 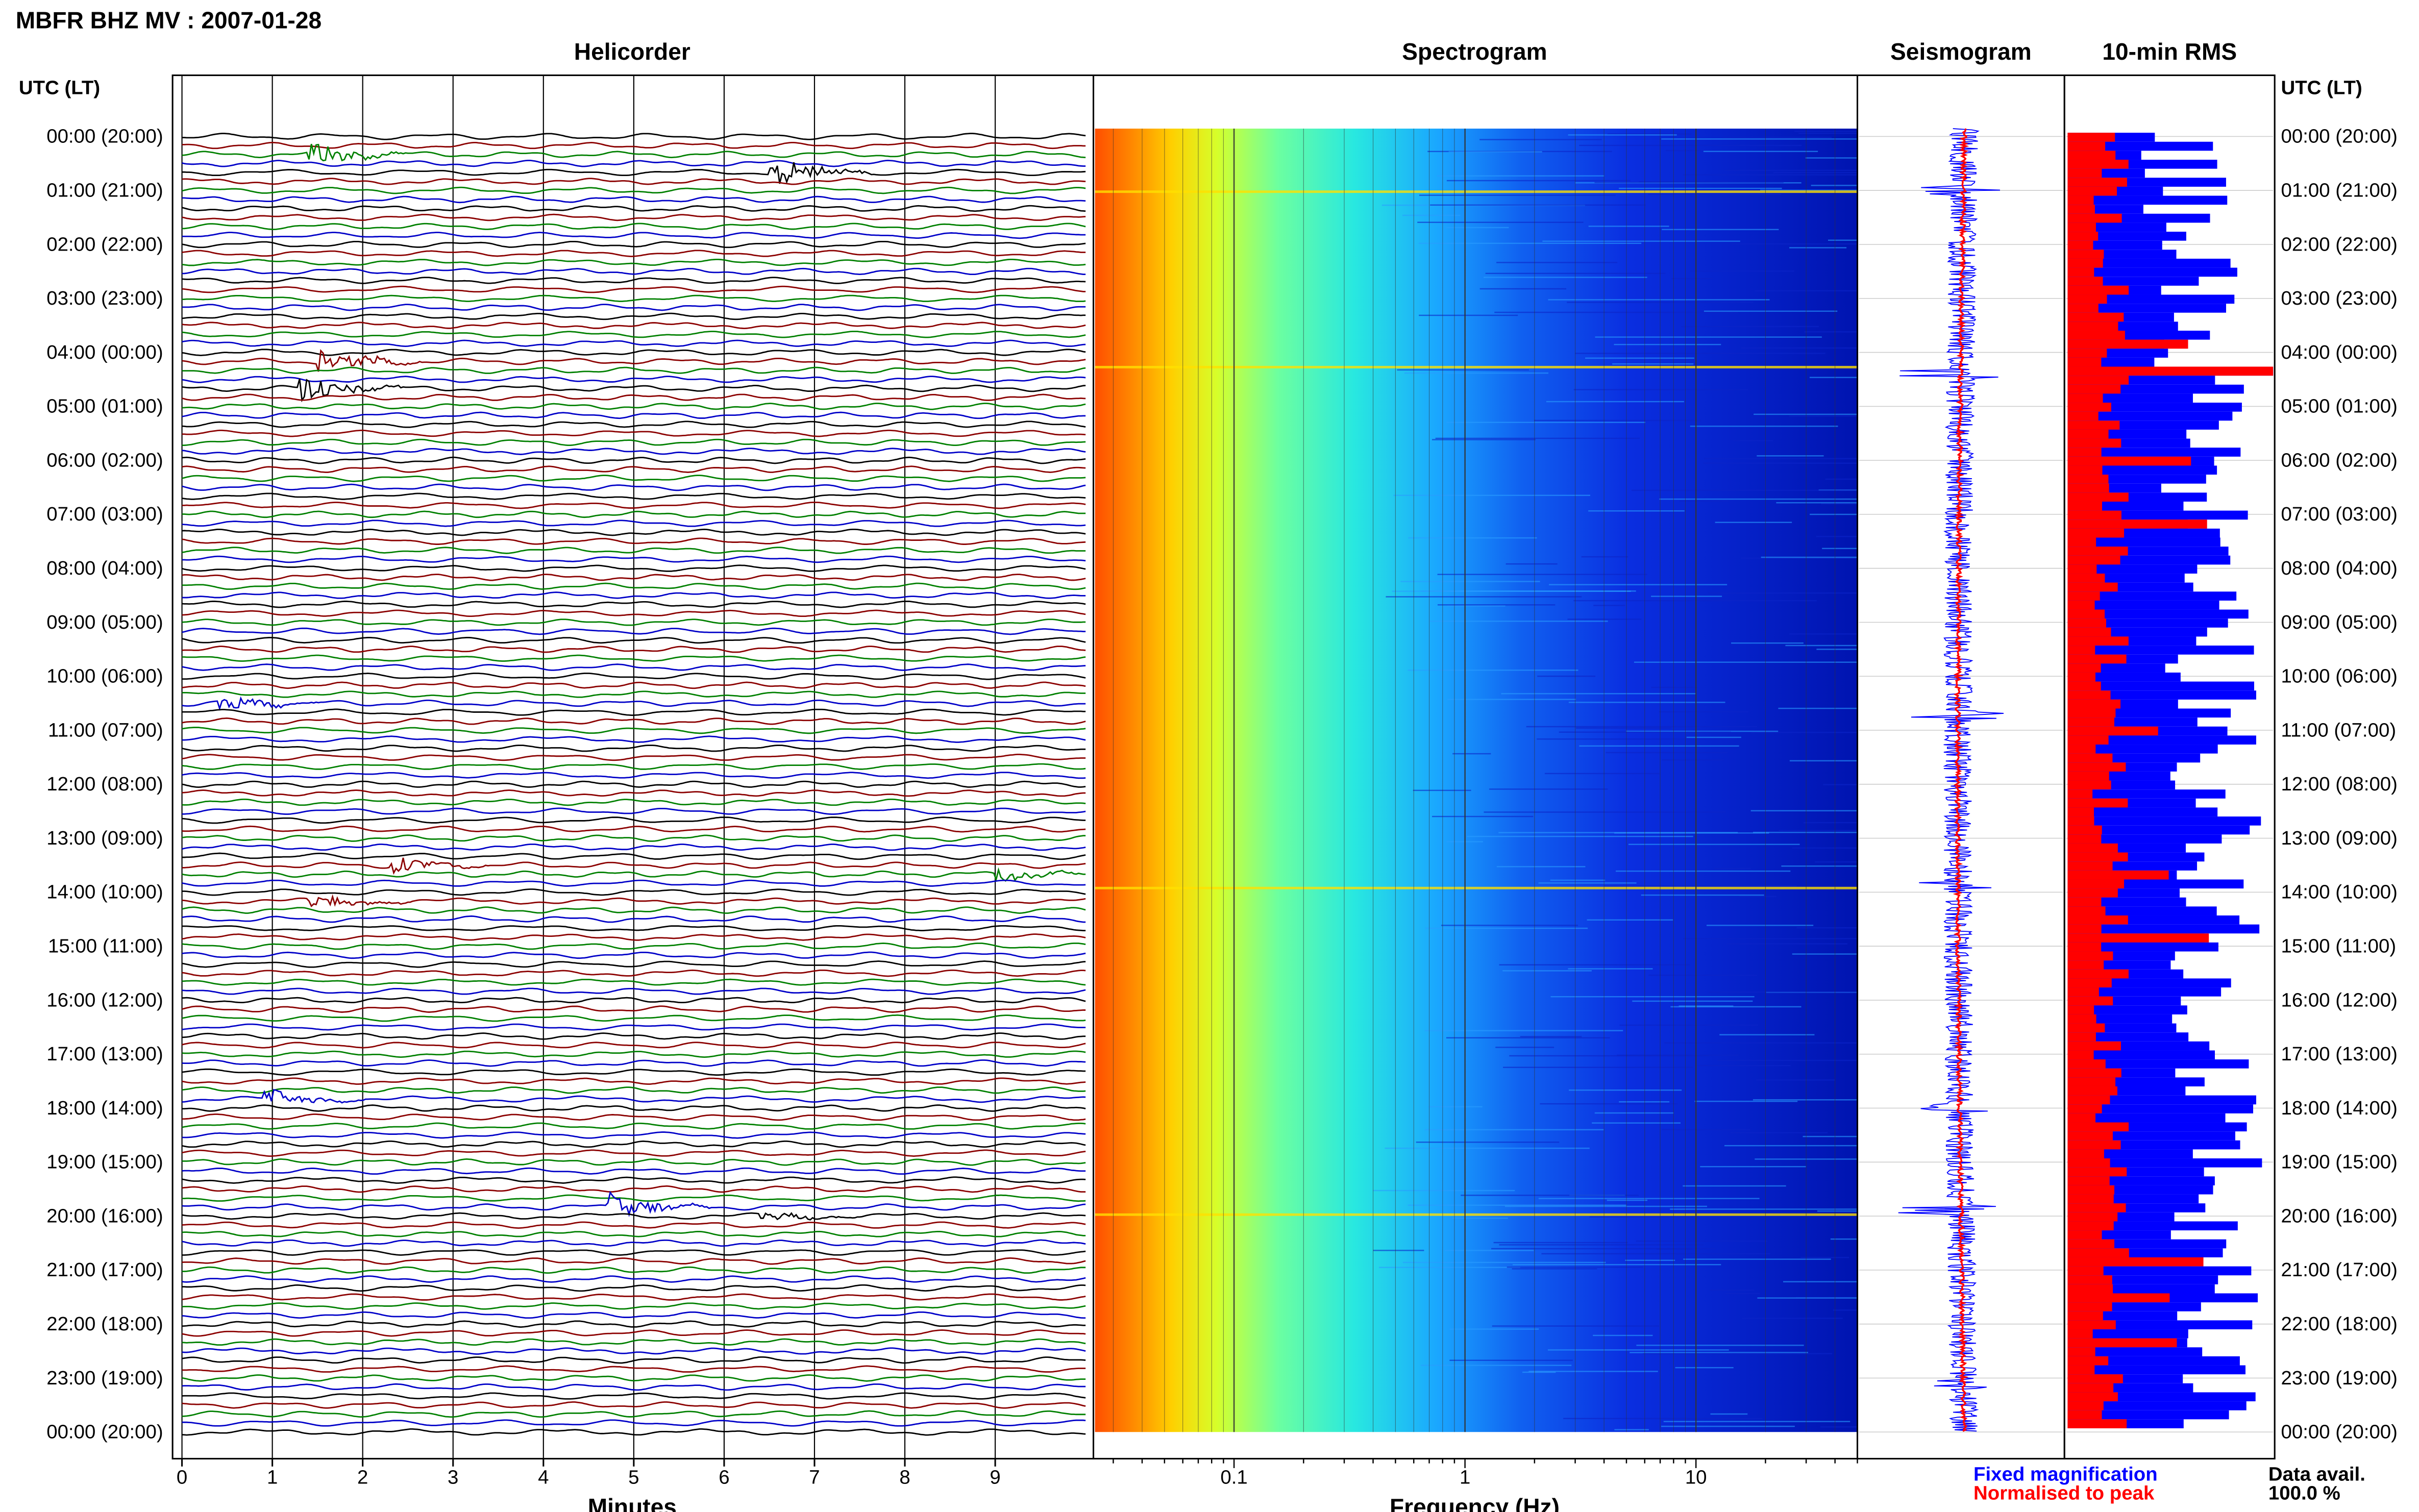 I want to click on time-label: 08:00 (04:00), so click(x=104, y=568).